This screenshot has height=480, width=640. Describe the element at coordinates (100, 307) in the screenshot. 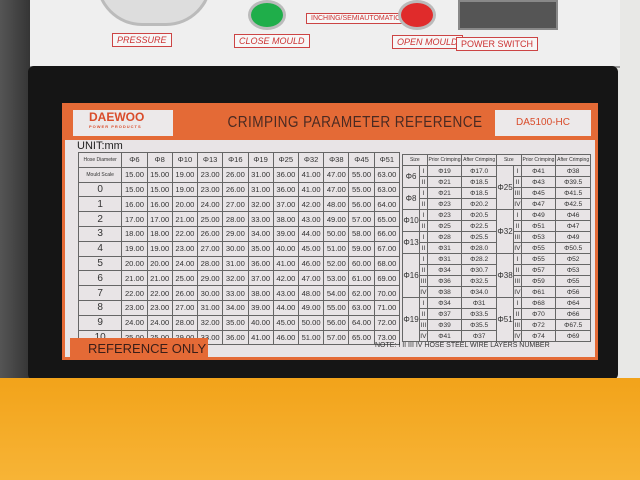

I see `scale-cell: 8` at that location.